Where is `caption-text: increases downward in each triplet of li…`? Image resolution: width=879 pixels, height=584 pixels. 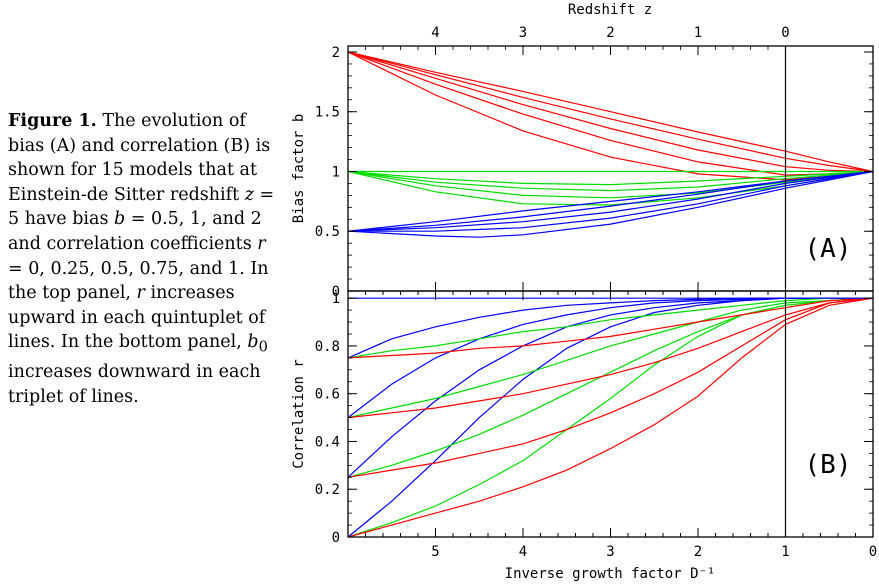
caption-text: increases downward in each triplet of li… is located at coordinates (134, 385).